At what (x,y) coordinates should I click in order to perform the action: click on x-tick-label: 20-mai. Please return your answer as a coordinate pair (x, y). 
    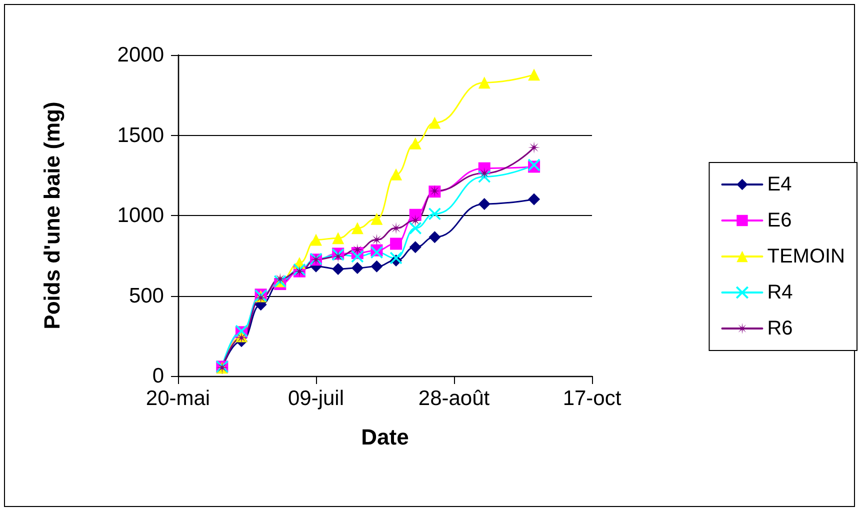
    Looking at the image, I should click on (178, 398).